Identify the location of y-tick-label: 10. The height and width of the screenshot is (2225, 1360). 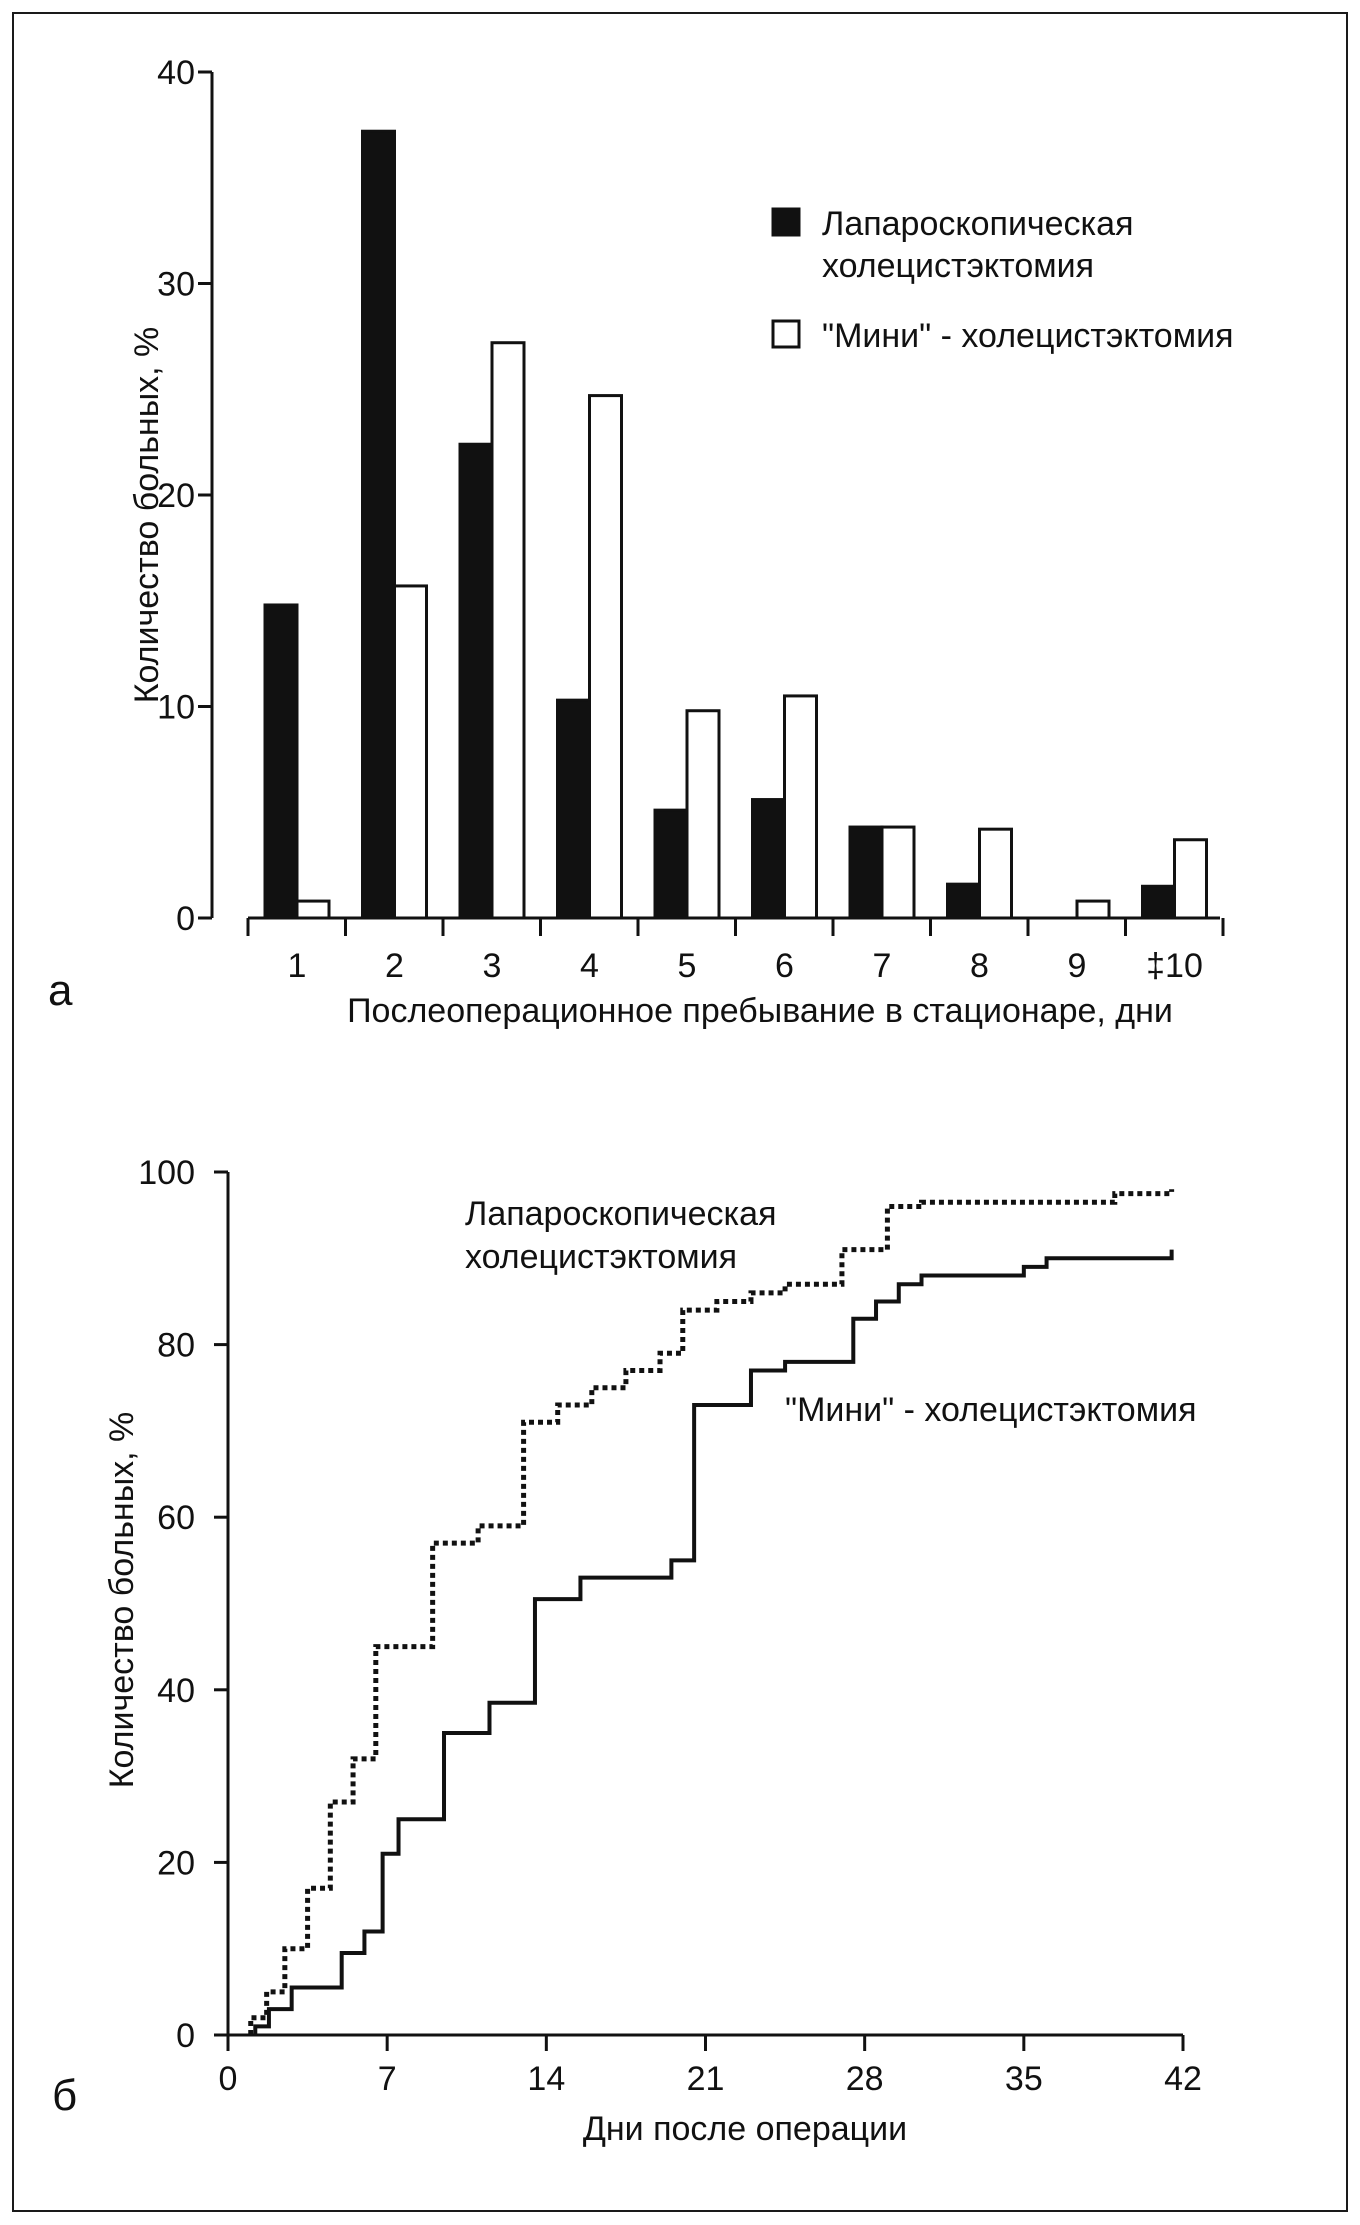
(176, 708).